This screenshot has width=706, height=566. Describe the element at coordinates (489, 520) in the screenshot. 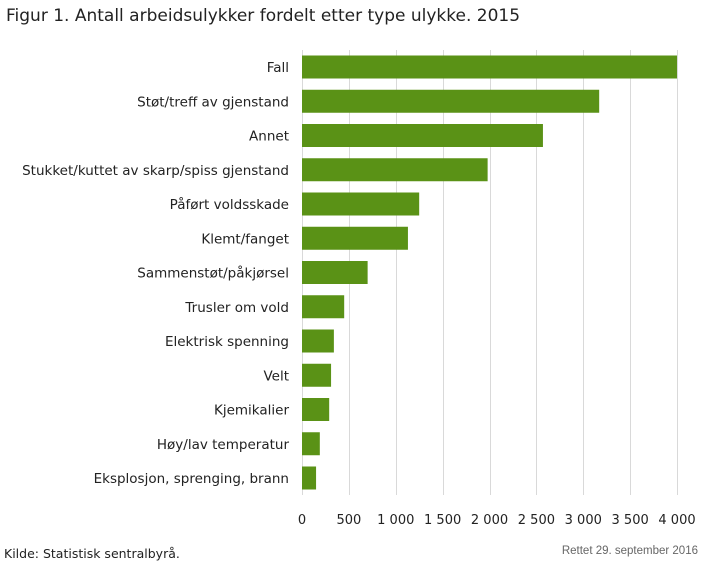

I see `x-tick-label-4: 2 000` at that location.